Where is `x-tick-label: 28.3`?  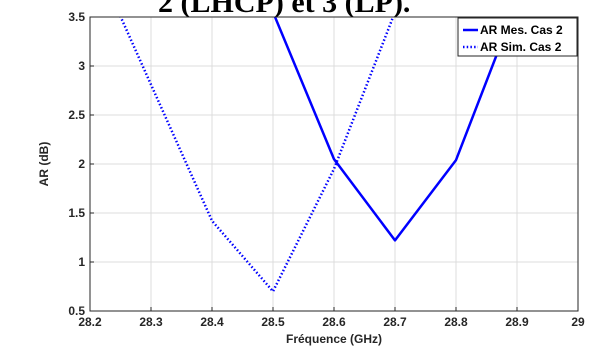 x-tick-label: 28.3 is located at coordinates (151, 322).